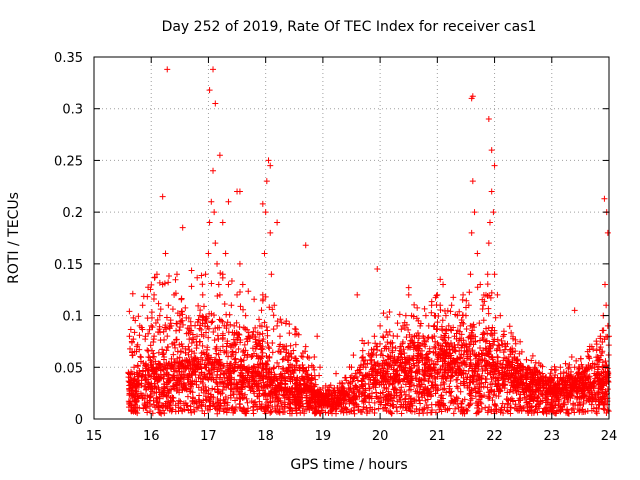 The width and height of the screenshot is (640, 480). Describe the element at coordinates (380, 436) in the screenshot. I see `x-tick-label: 20` at that location.